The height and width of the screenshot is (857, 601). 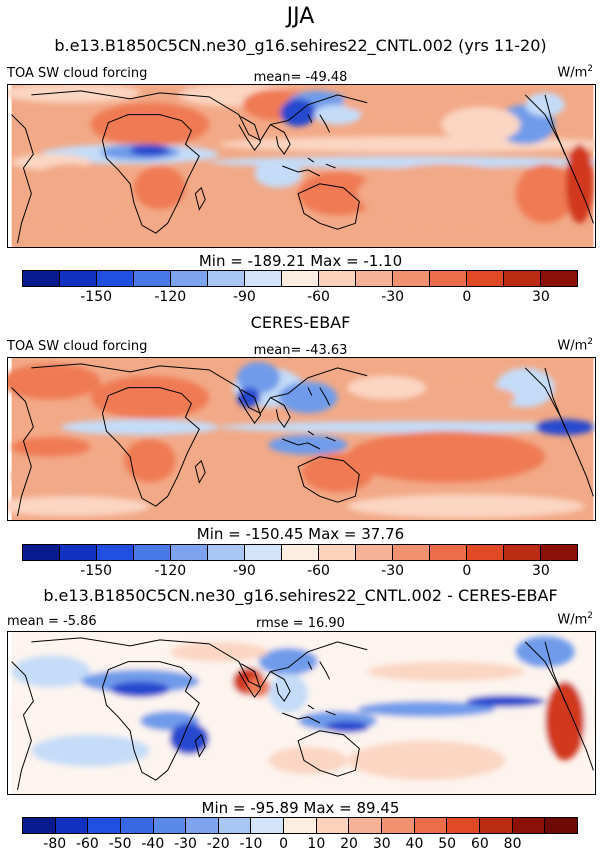 What do you see at coordinates (185, 844) in the screenshot?
I see `colorbar-tick-label: -30` at bounding box center [185, 844].